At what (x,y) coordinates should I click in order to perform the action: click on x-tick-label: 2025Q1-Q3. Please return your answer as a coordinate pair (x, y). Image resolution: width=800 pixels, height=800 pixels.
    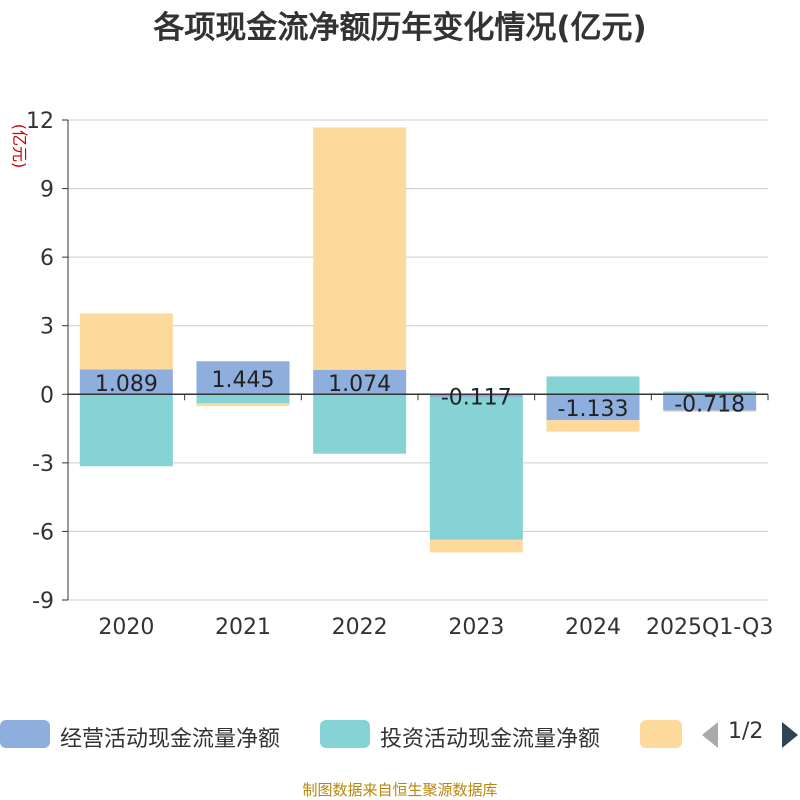
    Looking at the image, I should click on (709, 627).